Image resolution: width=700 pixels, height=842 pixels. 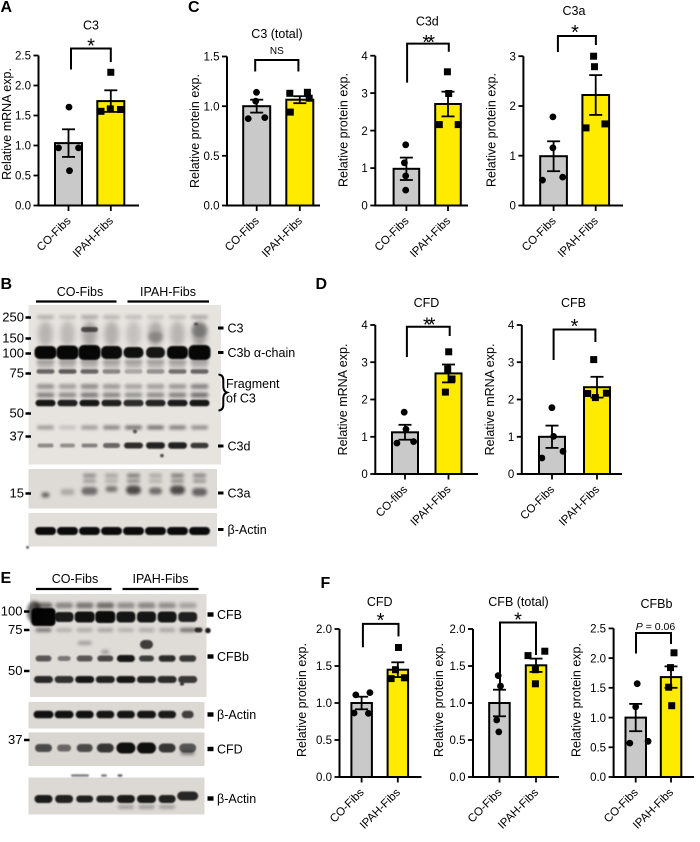 I want to click on svg-text: NS, so click(x=277, y=51).